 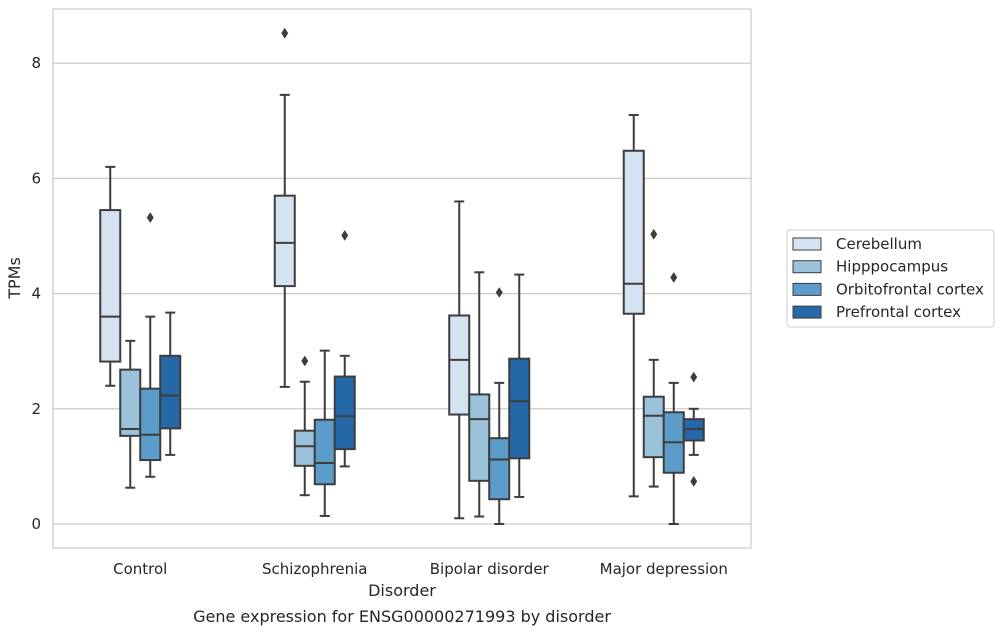 I want to click on legend-swatch-prefrontal-cortex, so click(x=807, y=312).